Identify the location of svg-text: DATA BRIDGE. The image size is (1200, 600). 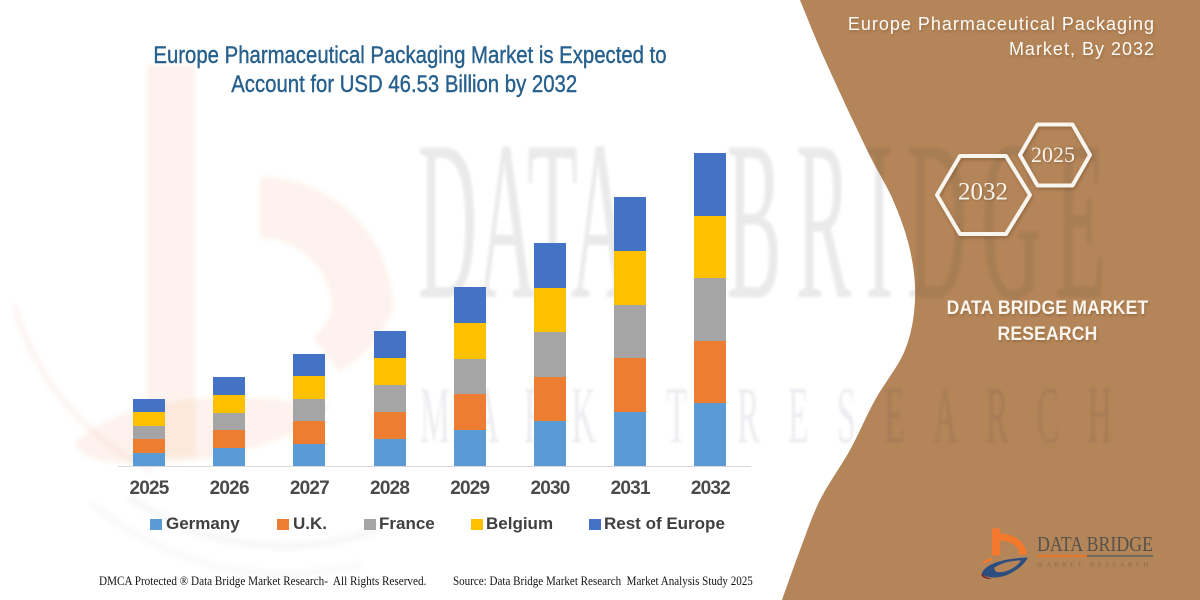
(1095, 544).